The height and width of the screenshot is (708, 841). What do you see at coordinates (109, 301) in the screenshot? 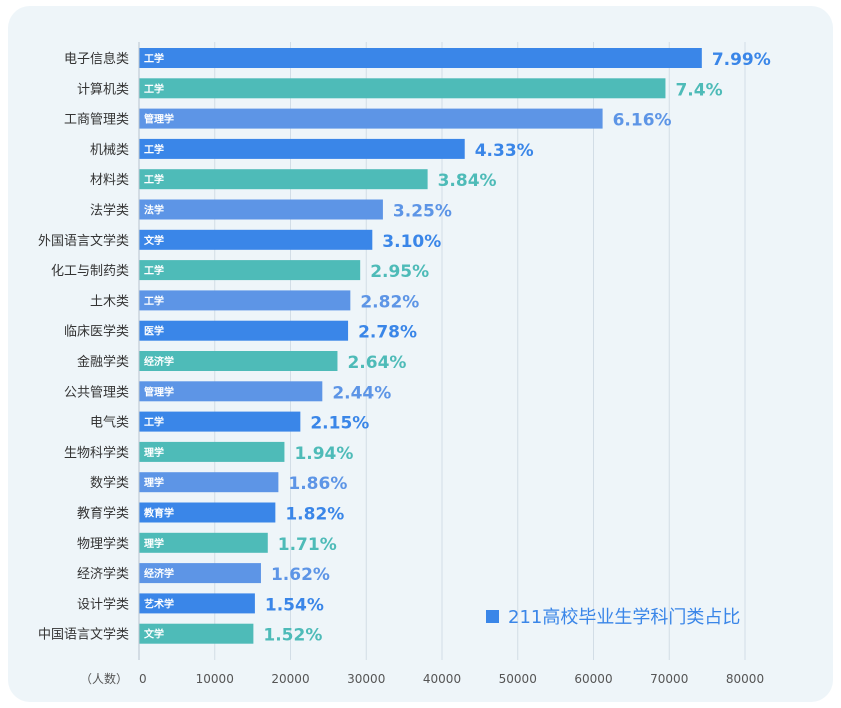
I see `category-label: 土木类` at bounding box center [109, 301].